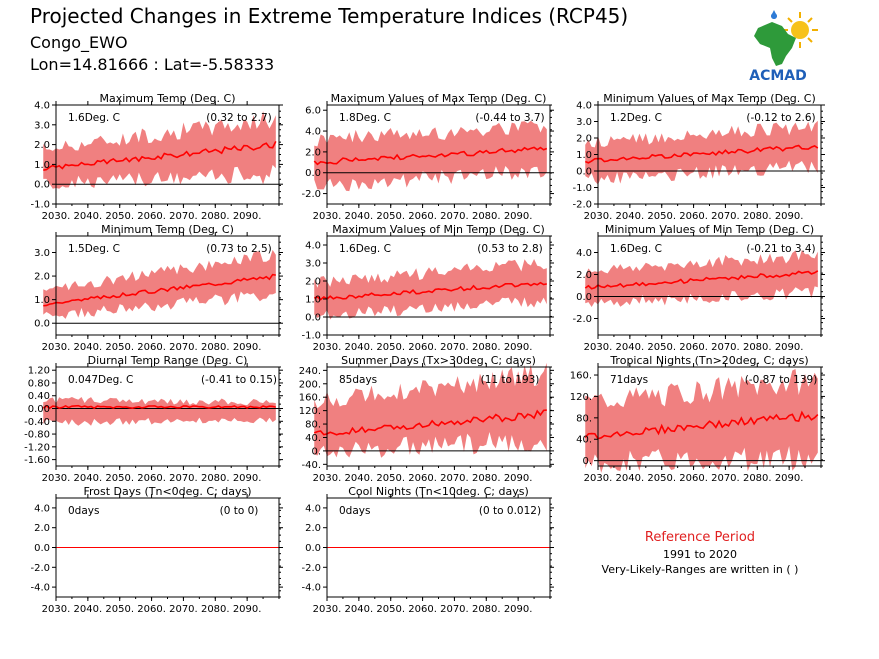  I want to click on y-tick-label: 3.0, so click(313, 264).